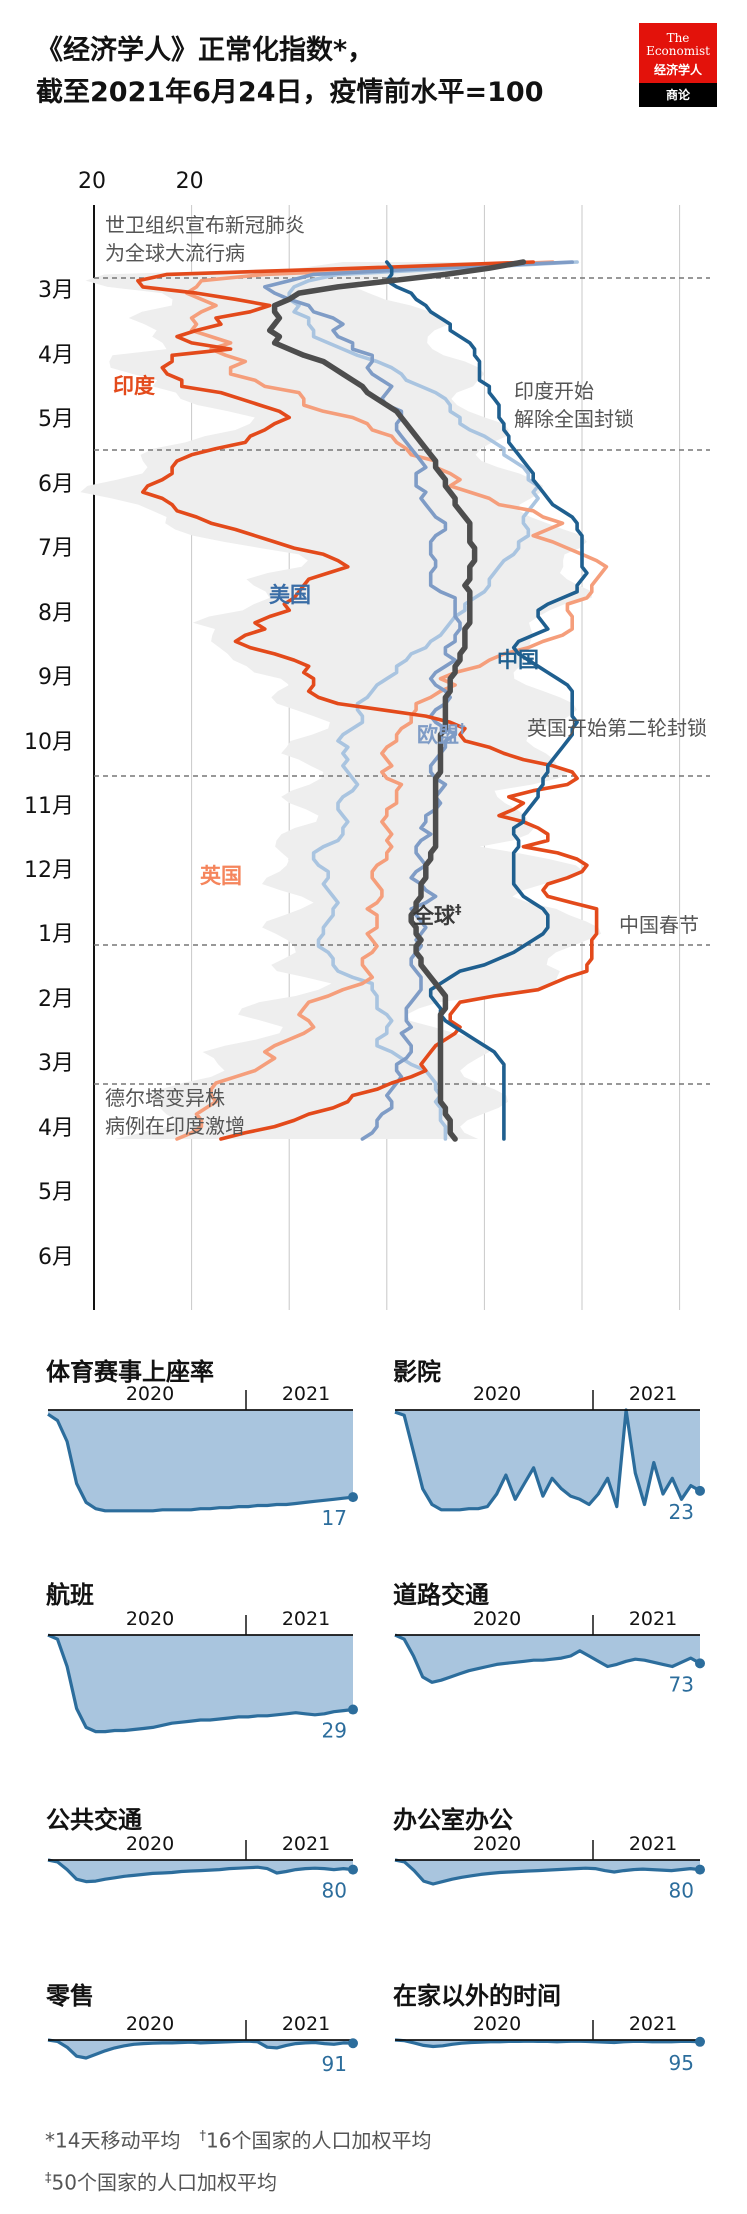  I want to click on y-tick-label: 9月, so click(56, 677).